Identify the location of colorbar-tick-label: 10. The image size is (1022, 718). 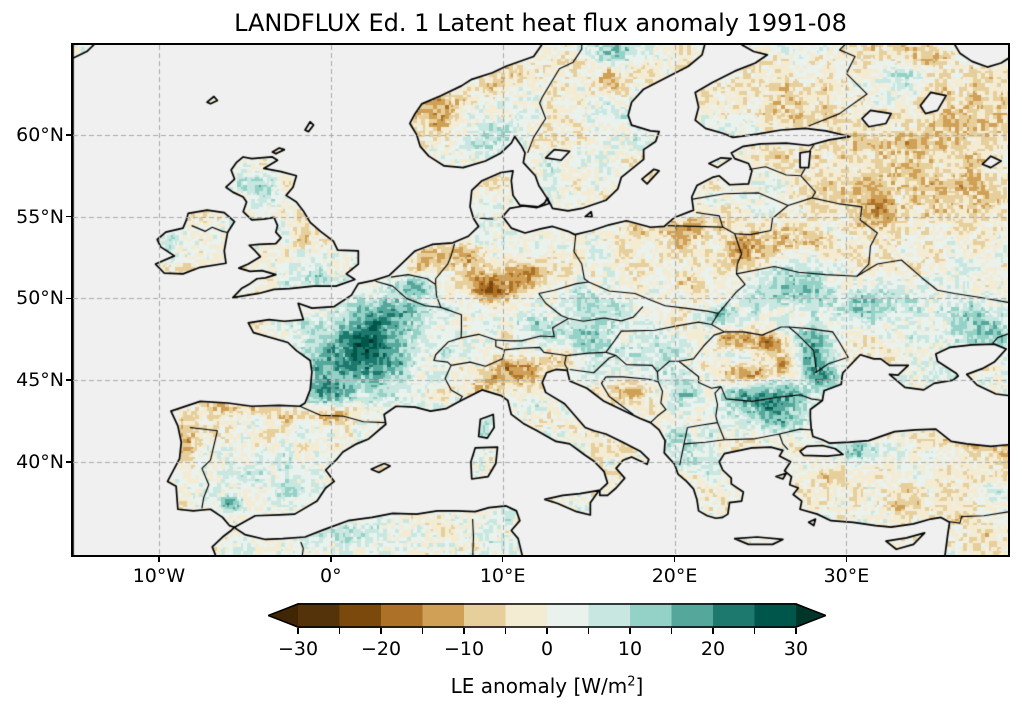
(630, 649).